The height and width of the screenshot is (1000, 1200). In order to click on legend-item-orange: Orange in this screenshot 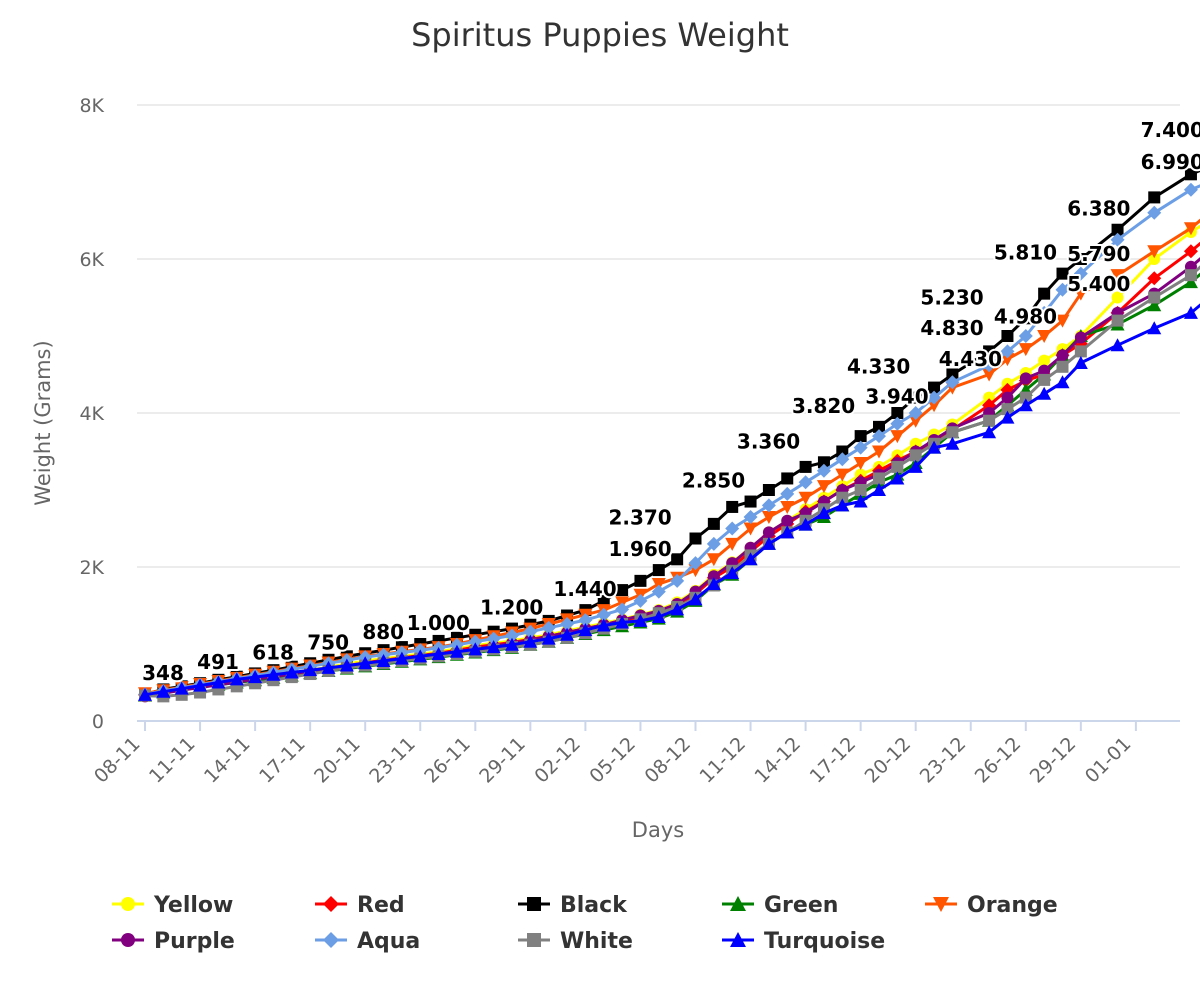, I will do `click(991, 905)`.